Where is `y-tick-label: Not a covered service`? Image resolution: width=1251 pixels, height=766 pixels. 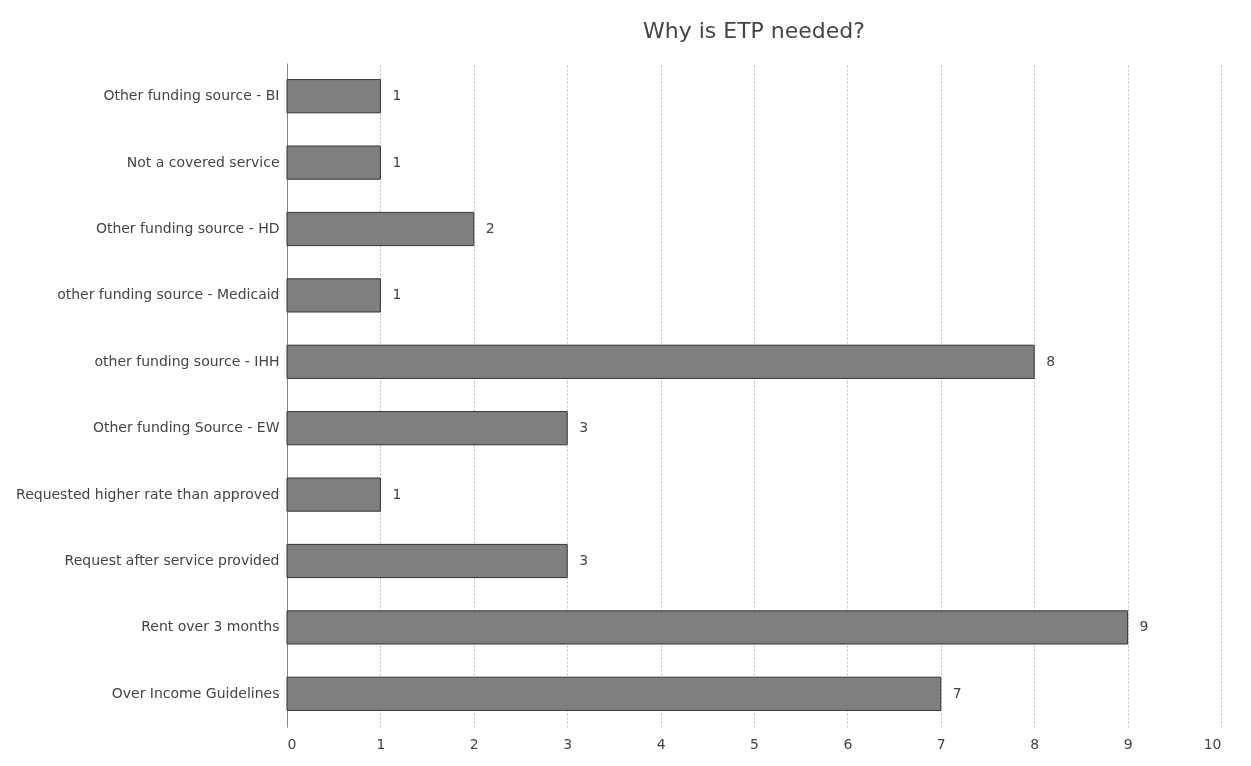 y-tick-label: Not a covered service is located at coordinates (203, 161).